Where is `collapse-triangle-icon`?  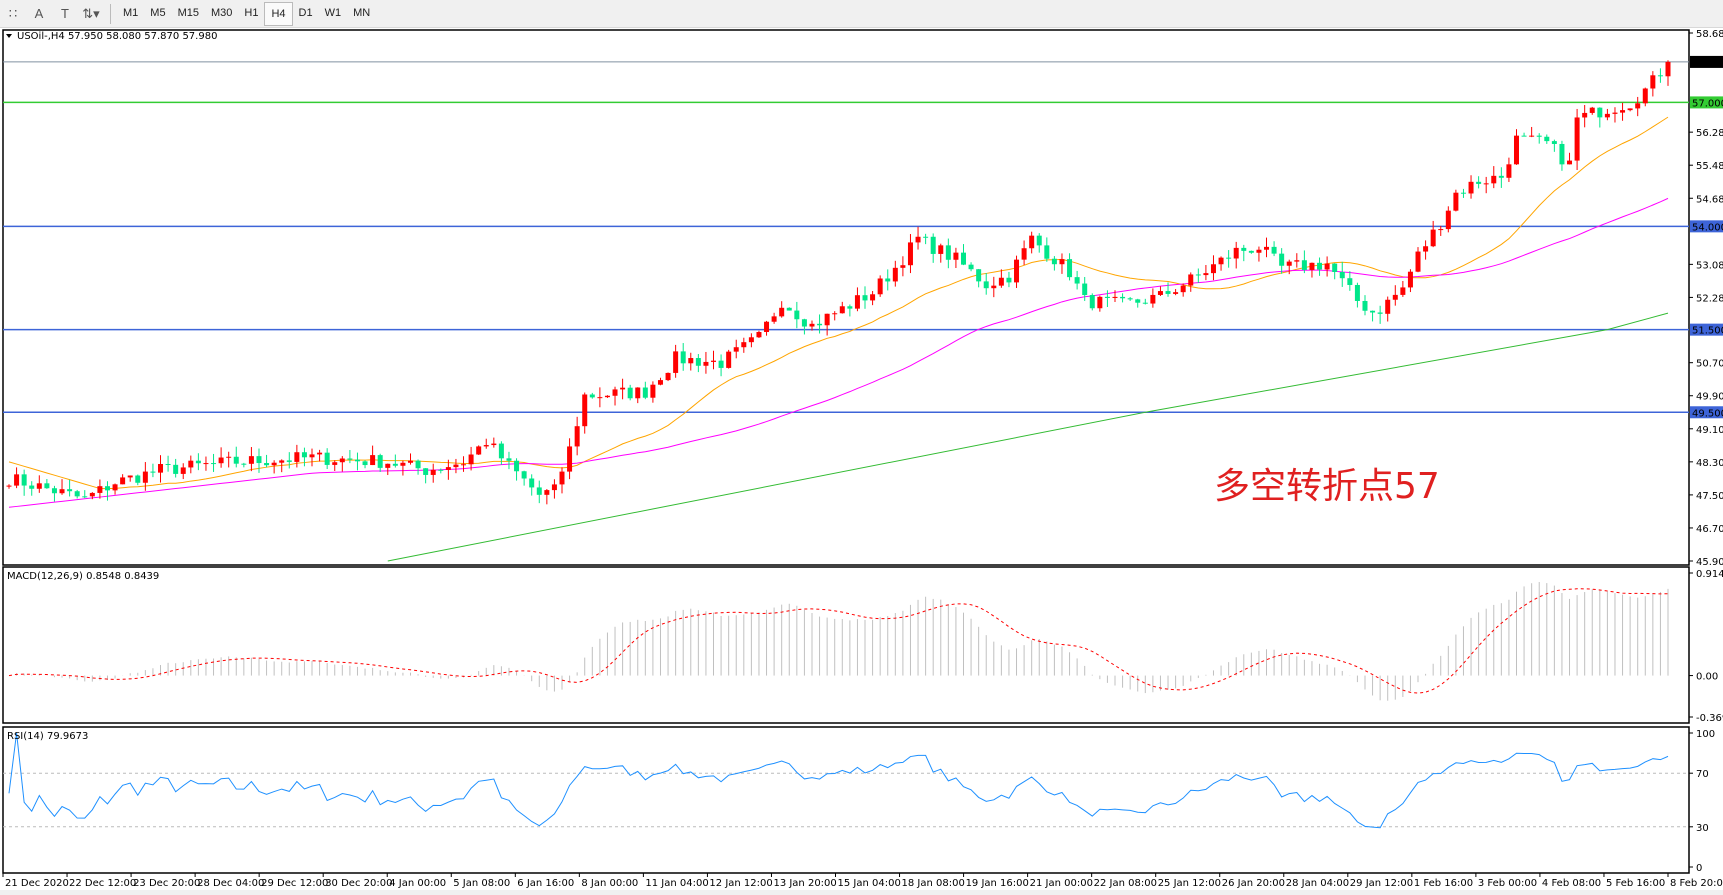
collapse-triangle-icon is located at coordinates (9, 36).